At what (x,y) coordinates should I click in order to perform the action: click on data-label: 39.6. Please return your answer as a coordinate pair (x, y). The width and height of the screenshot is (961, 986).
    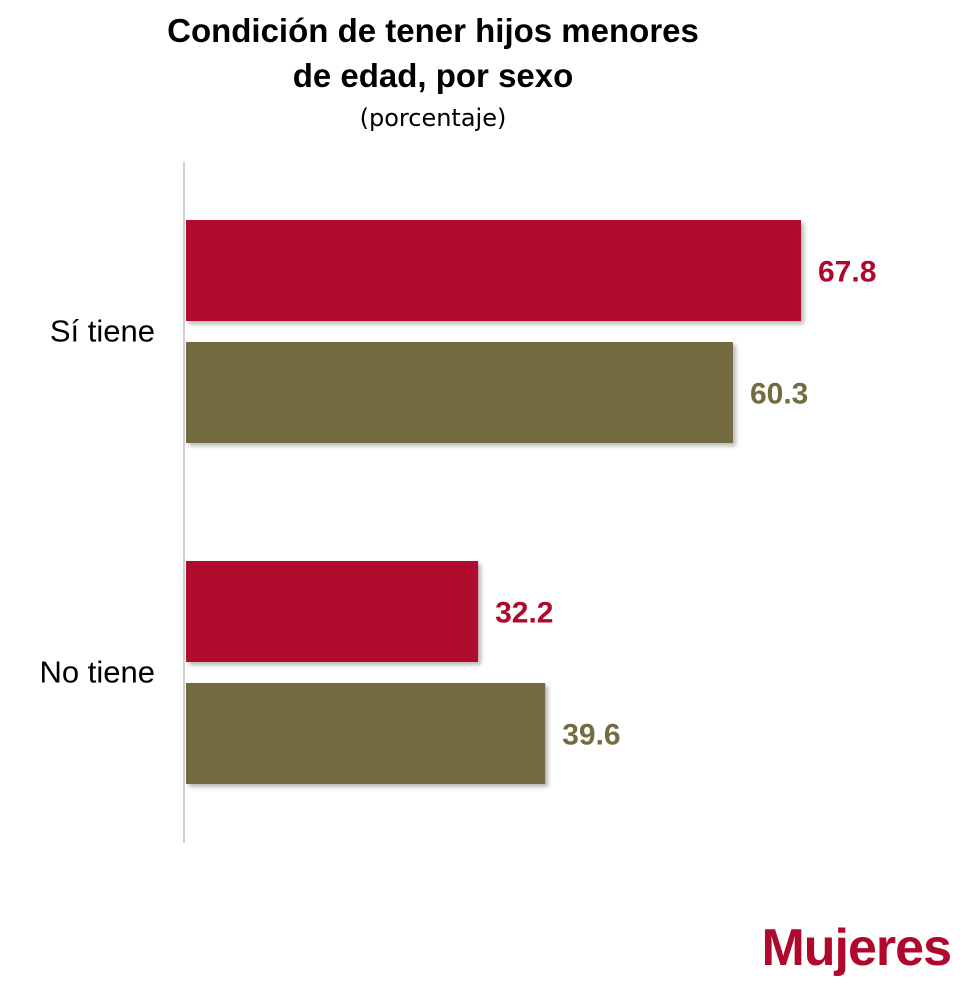
    Looking at the image, I should click on (591, 735).